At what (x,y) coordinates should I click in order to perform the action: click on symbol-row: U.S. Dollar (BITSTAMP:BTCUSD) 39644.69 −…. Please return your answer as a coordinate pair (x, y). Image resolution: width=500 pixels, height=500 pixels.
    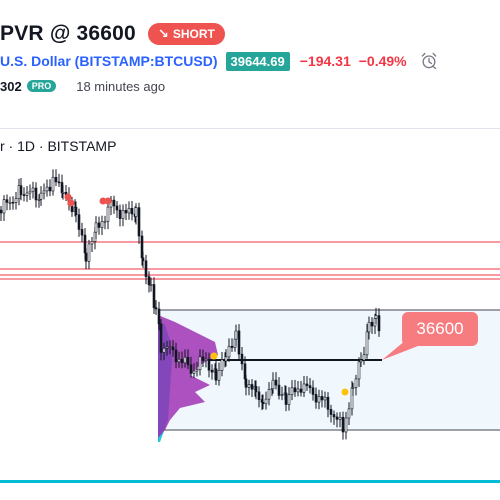
    Looking at the image, I should click on (219, 61).